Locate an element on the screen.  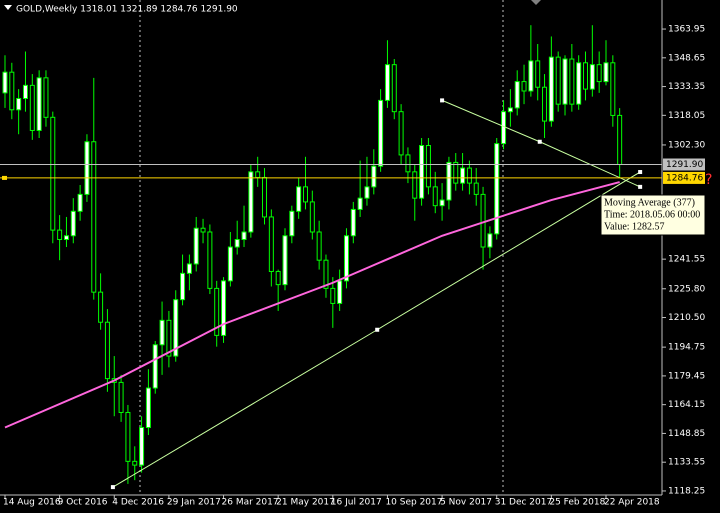
x-tick-label: 10 Sep 2017 is located at coordinates (413, 503).